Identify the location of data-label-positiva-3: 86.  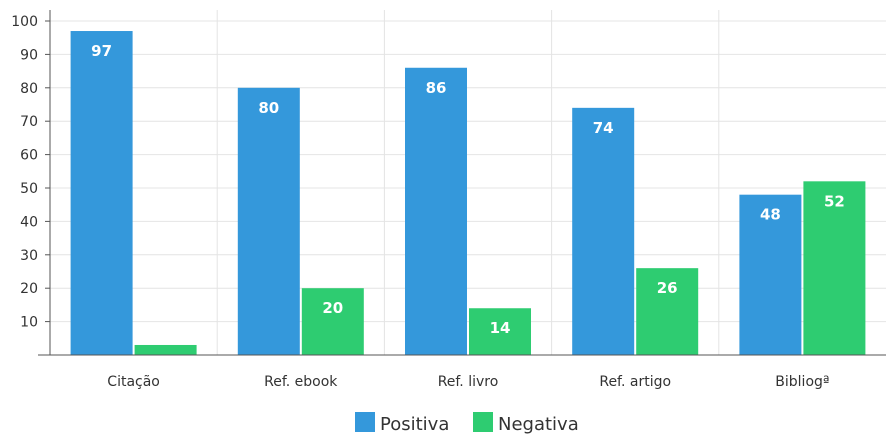
(436, 88).